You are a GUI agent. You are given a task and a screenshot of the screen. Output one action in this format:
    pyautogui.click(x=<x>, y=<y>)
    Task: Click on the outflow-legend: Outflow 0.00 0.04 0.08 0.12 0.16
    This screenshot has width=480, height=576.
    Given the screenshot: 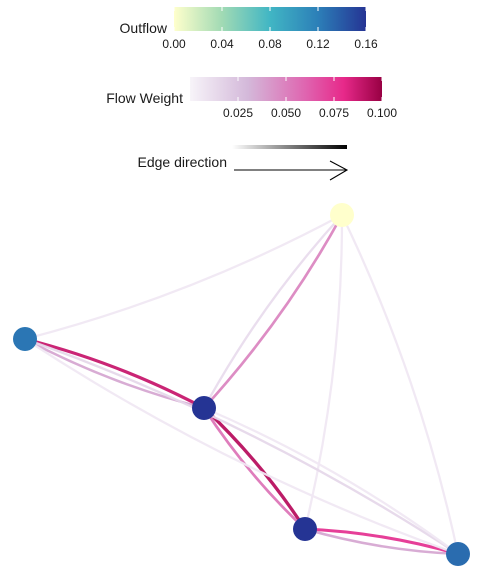 What is the action you would take?
    pyautogui.click(x=249, y=29)
    